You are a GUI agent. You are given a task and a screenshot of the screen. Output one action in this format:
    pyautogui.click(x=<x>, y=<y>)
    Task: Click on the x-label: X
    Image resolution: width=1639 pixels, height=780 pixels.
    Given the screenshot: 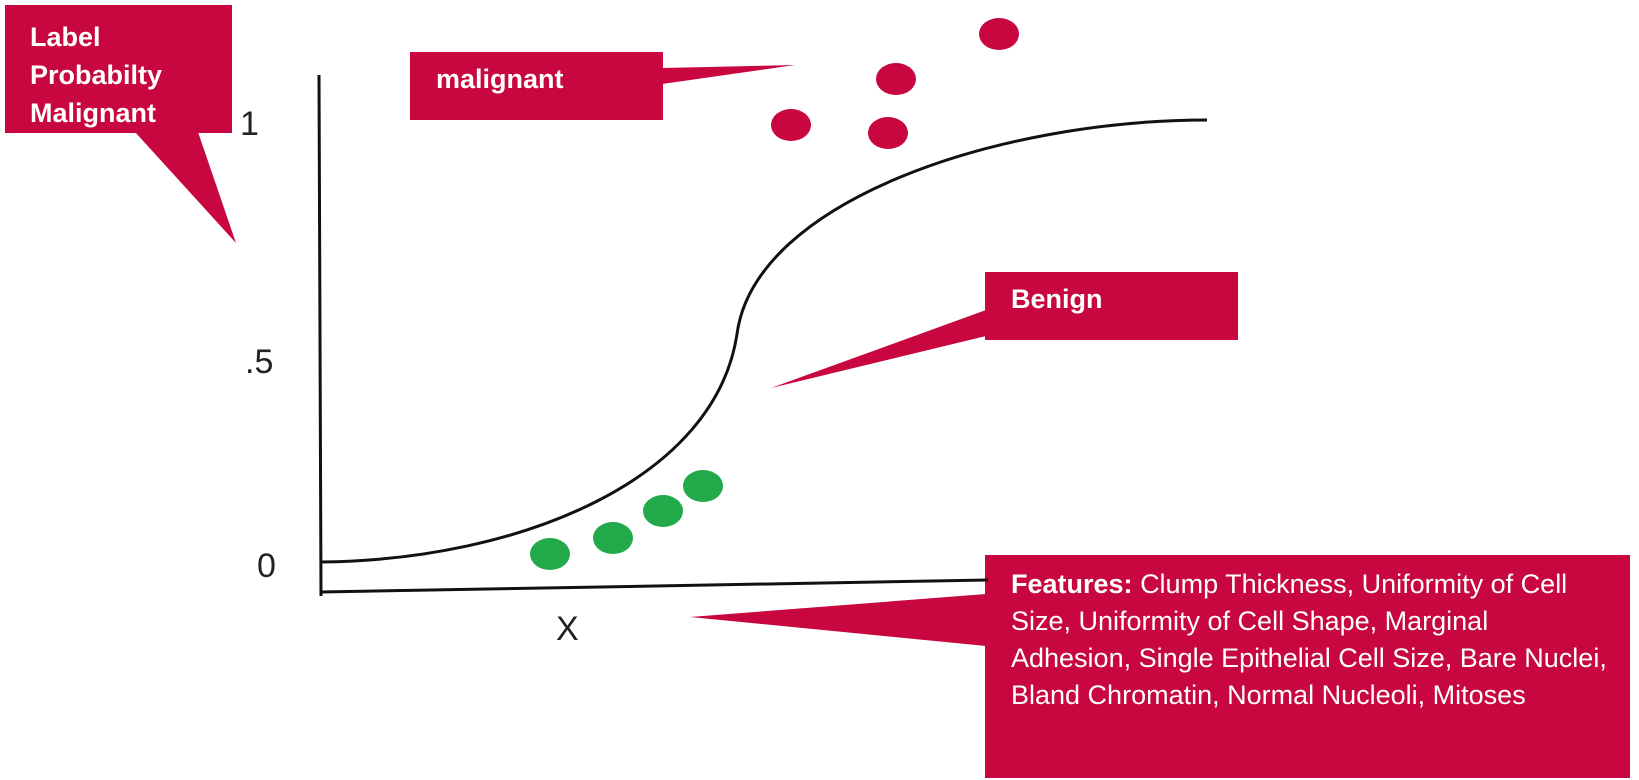 What is the action you would take?
    pyautogui.click(x=567, y=629)
    